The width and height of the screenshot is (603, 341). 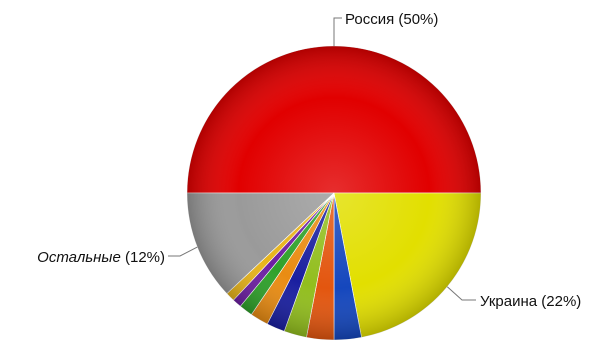 What do you see at coordinates (509, 301) in the screenshot?
I see `slice-label-name: Украина` at bounding box center [509, 301].